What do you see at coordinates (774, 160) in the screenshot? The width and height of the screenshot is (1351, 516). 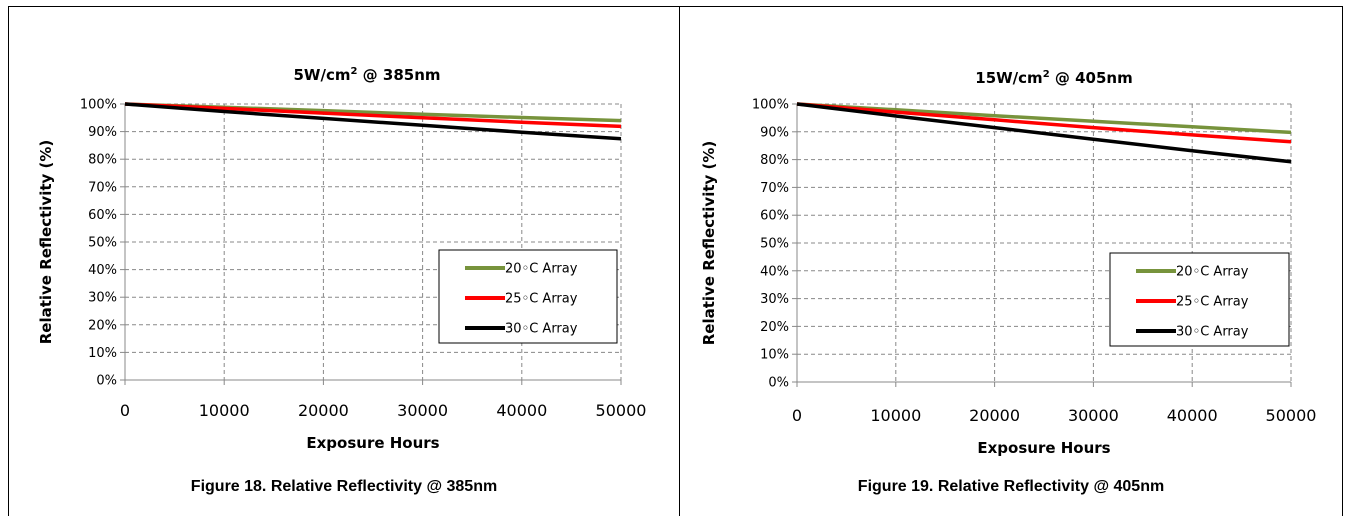 I see `fig19-y-tick-label: 80%` at bounding box center [774, 160].